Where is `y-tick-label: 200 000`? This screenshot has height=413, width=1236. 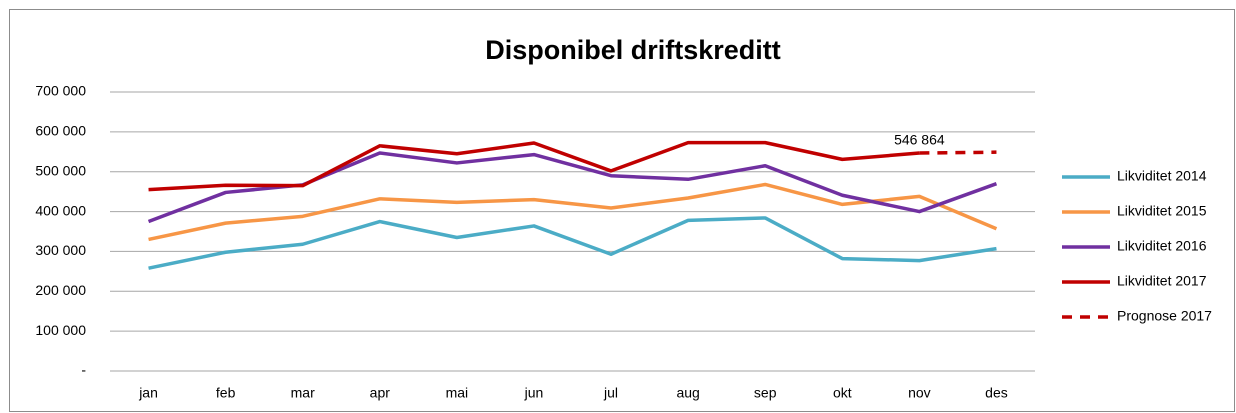
y-tick-label: 200 000 is located at coordinates (60, 290).